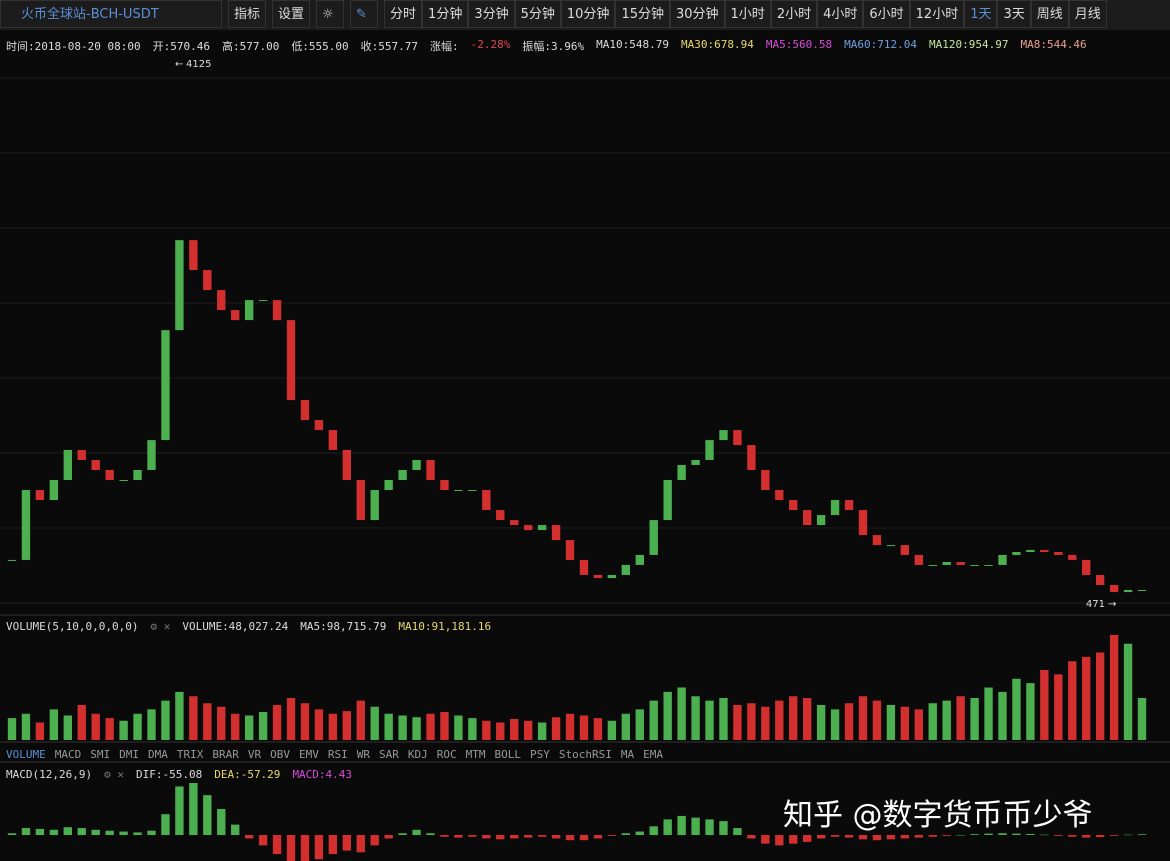 The image size is (1170, 861). I want to click on info-item: MA60:712.04, so click(880, 44).